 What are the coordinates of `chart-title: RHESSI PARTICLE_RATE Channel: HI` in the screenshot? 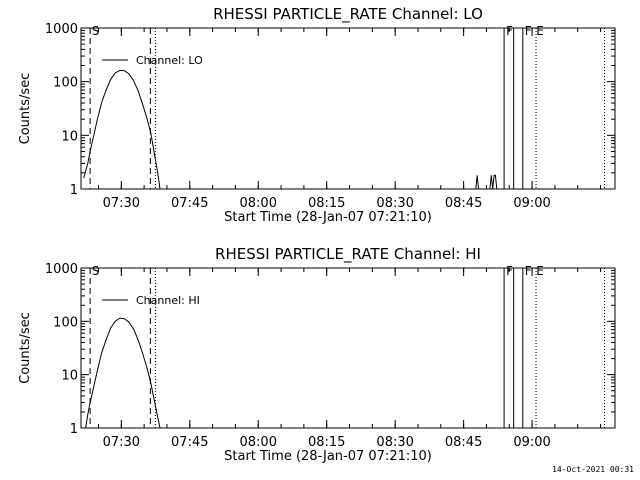 It's located at (348, 254).